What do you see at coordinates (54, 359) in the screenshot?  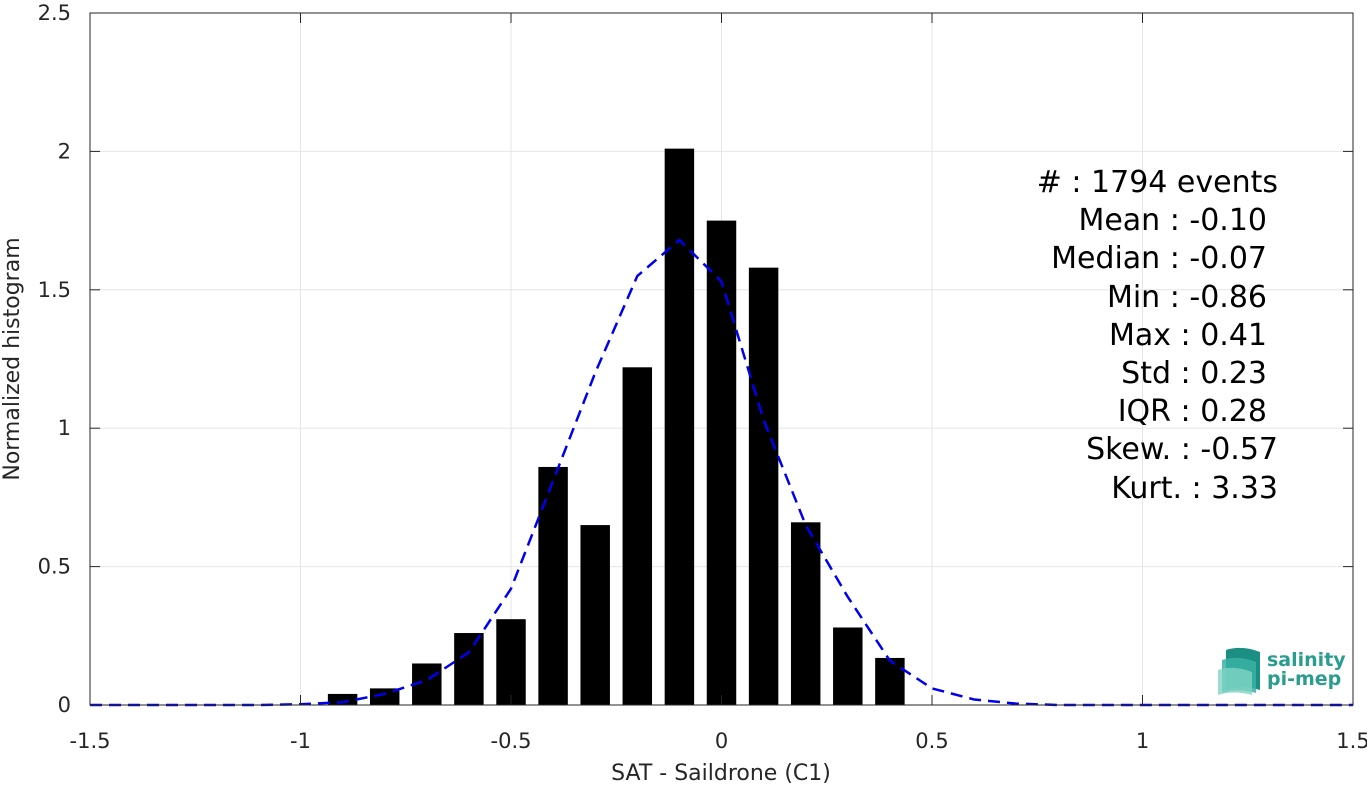 I see `y-tick-labels: 0 0.5 1 1.5 2 2.5` at bounding box center [54, 359].